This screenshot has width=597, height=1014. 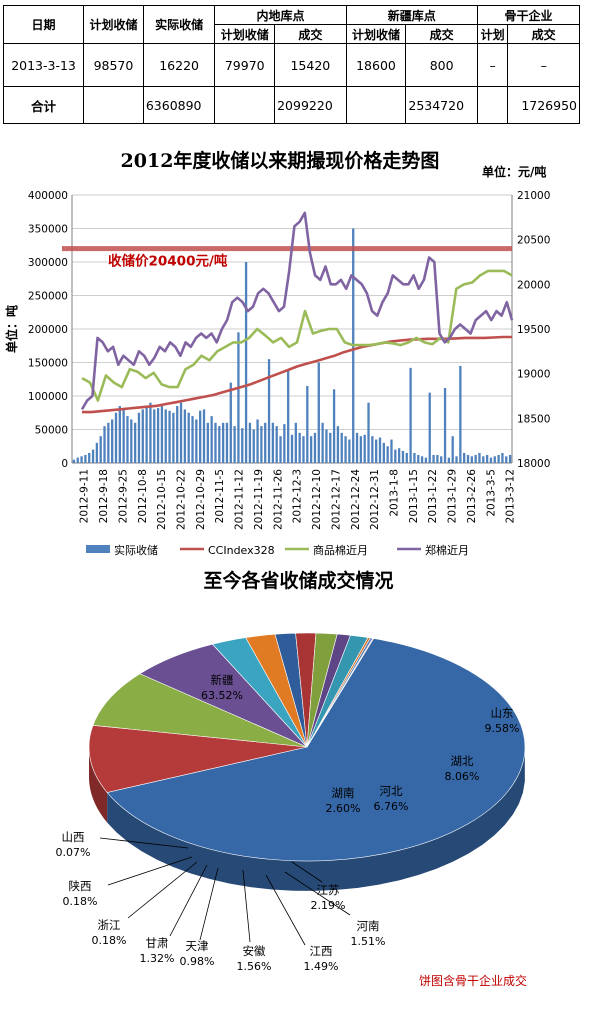 What do you see at coordinates (136, 550) in the screenshot?
I see `legend-label: 实际收储` at bounding box center [136, 550].